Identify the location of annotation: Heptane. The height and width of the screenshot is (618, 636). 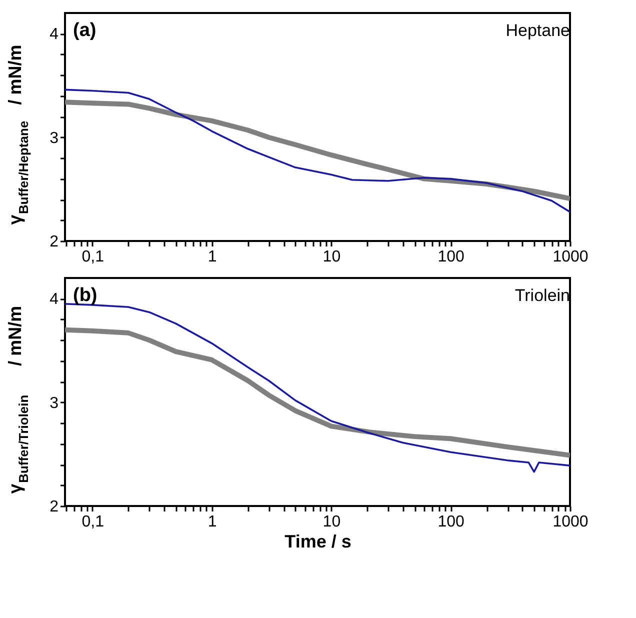
(538, 30).